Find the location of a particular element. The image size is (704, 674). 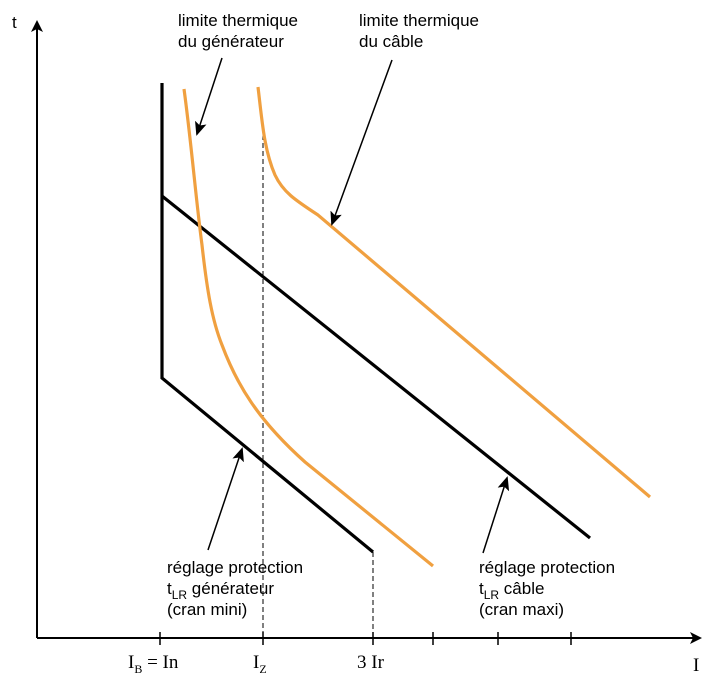

cable-thermal-label: limite thermique du câble is located at coordinates (419, 31).